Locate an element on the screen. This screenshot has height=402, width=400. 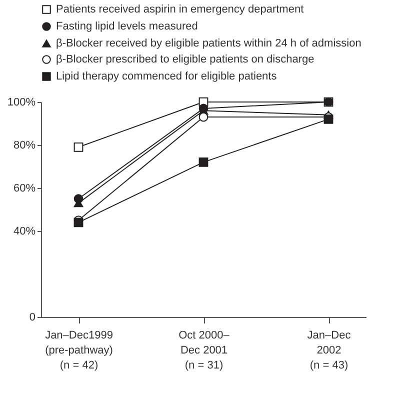
y-tick-label: 60% is located at coordinates (24, 188).